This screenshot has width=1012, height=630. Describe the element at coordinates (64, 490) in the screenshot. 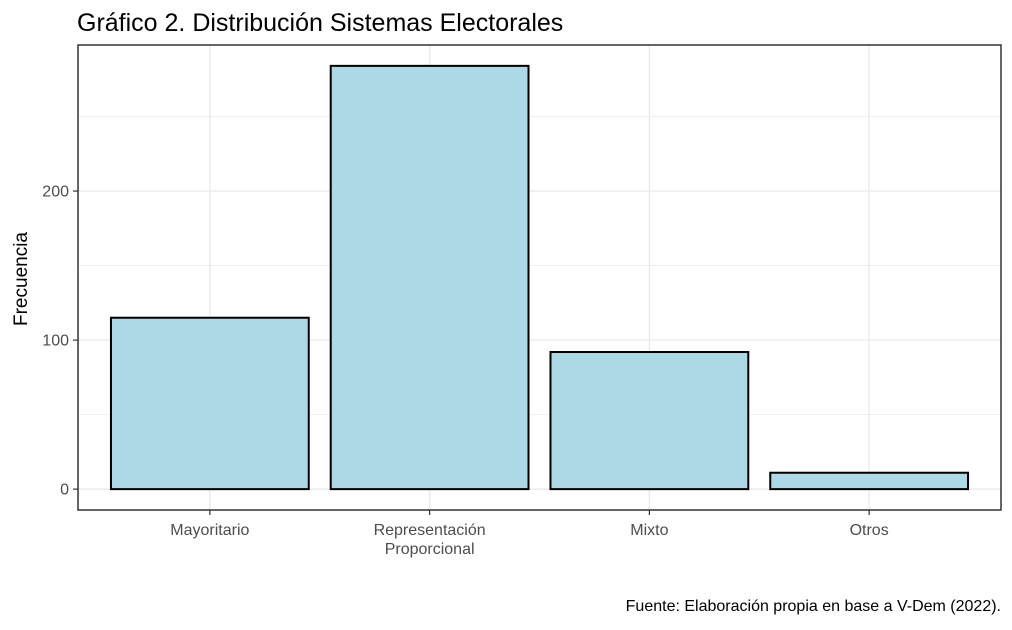

I see `y-tick-label: 0` at that location.